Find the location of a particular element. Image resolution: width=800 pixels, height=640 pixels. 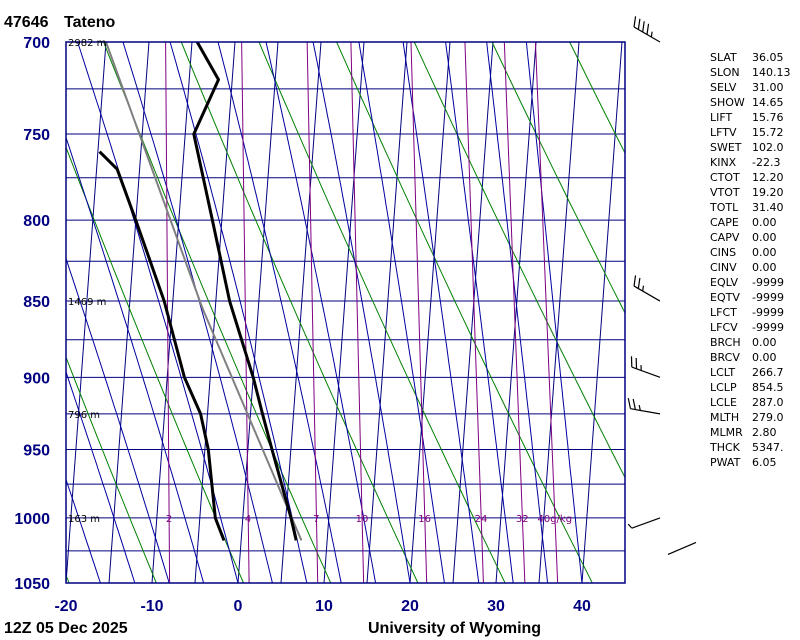

wind-barbs is located at coordinates (662, 285).